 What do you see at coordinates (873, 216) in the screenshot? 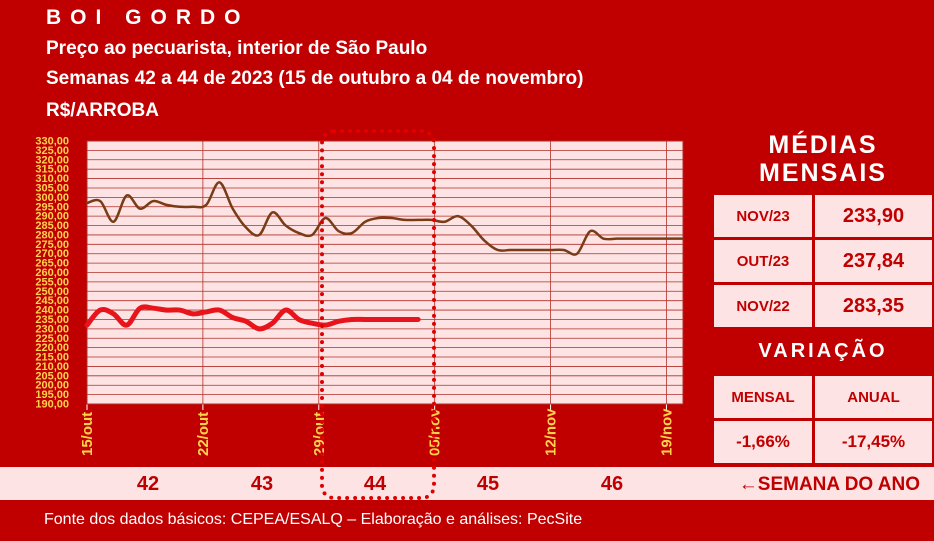
I see `media-value-0: 233,90` at bounding box center [873, 216].